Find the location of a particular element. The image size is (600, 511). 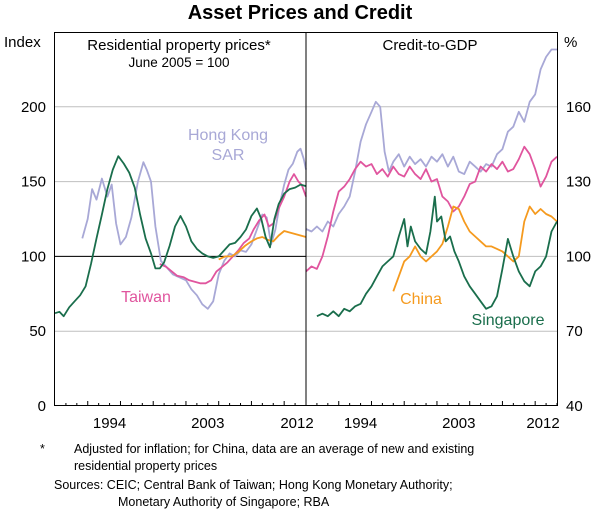

x-tick-label-p1-0: 1994 is located at coordinates (360, 423).